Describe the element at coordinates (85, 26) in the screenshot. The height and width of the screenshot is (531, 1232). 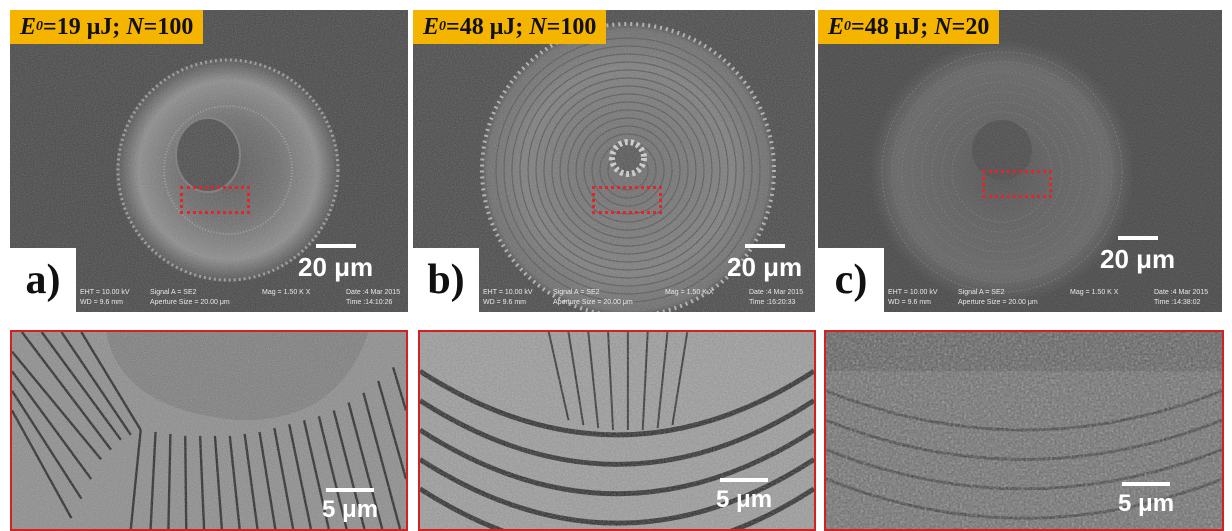
I see `energy-value: =19 μJ;` at that location.